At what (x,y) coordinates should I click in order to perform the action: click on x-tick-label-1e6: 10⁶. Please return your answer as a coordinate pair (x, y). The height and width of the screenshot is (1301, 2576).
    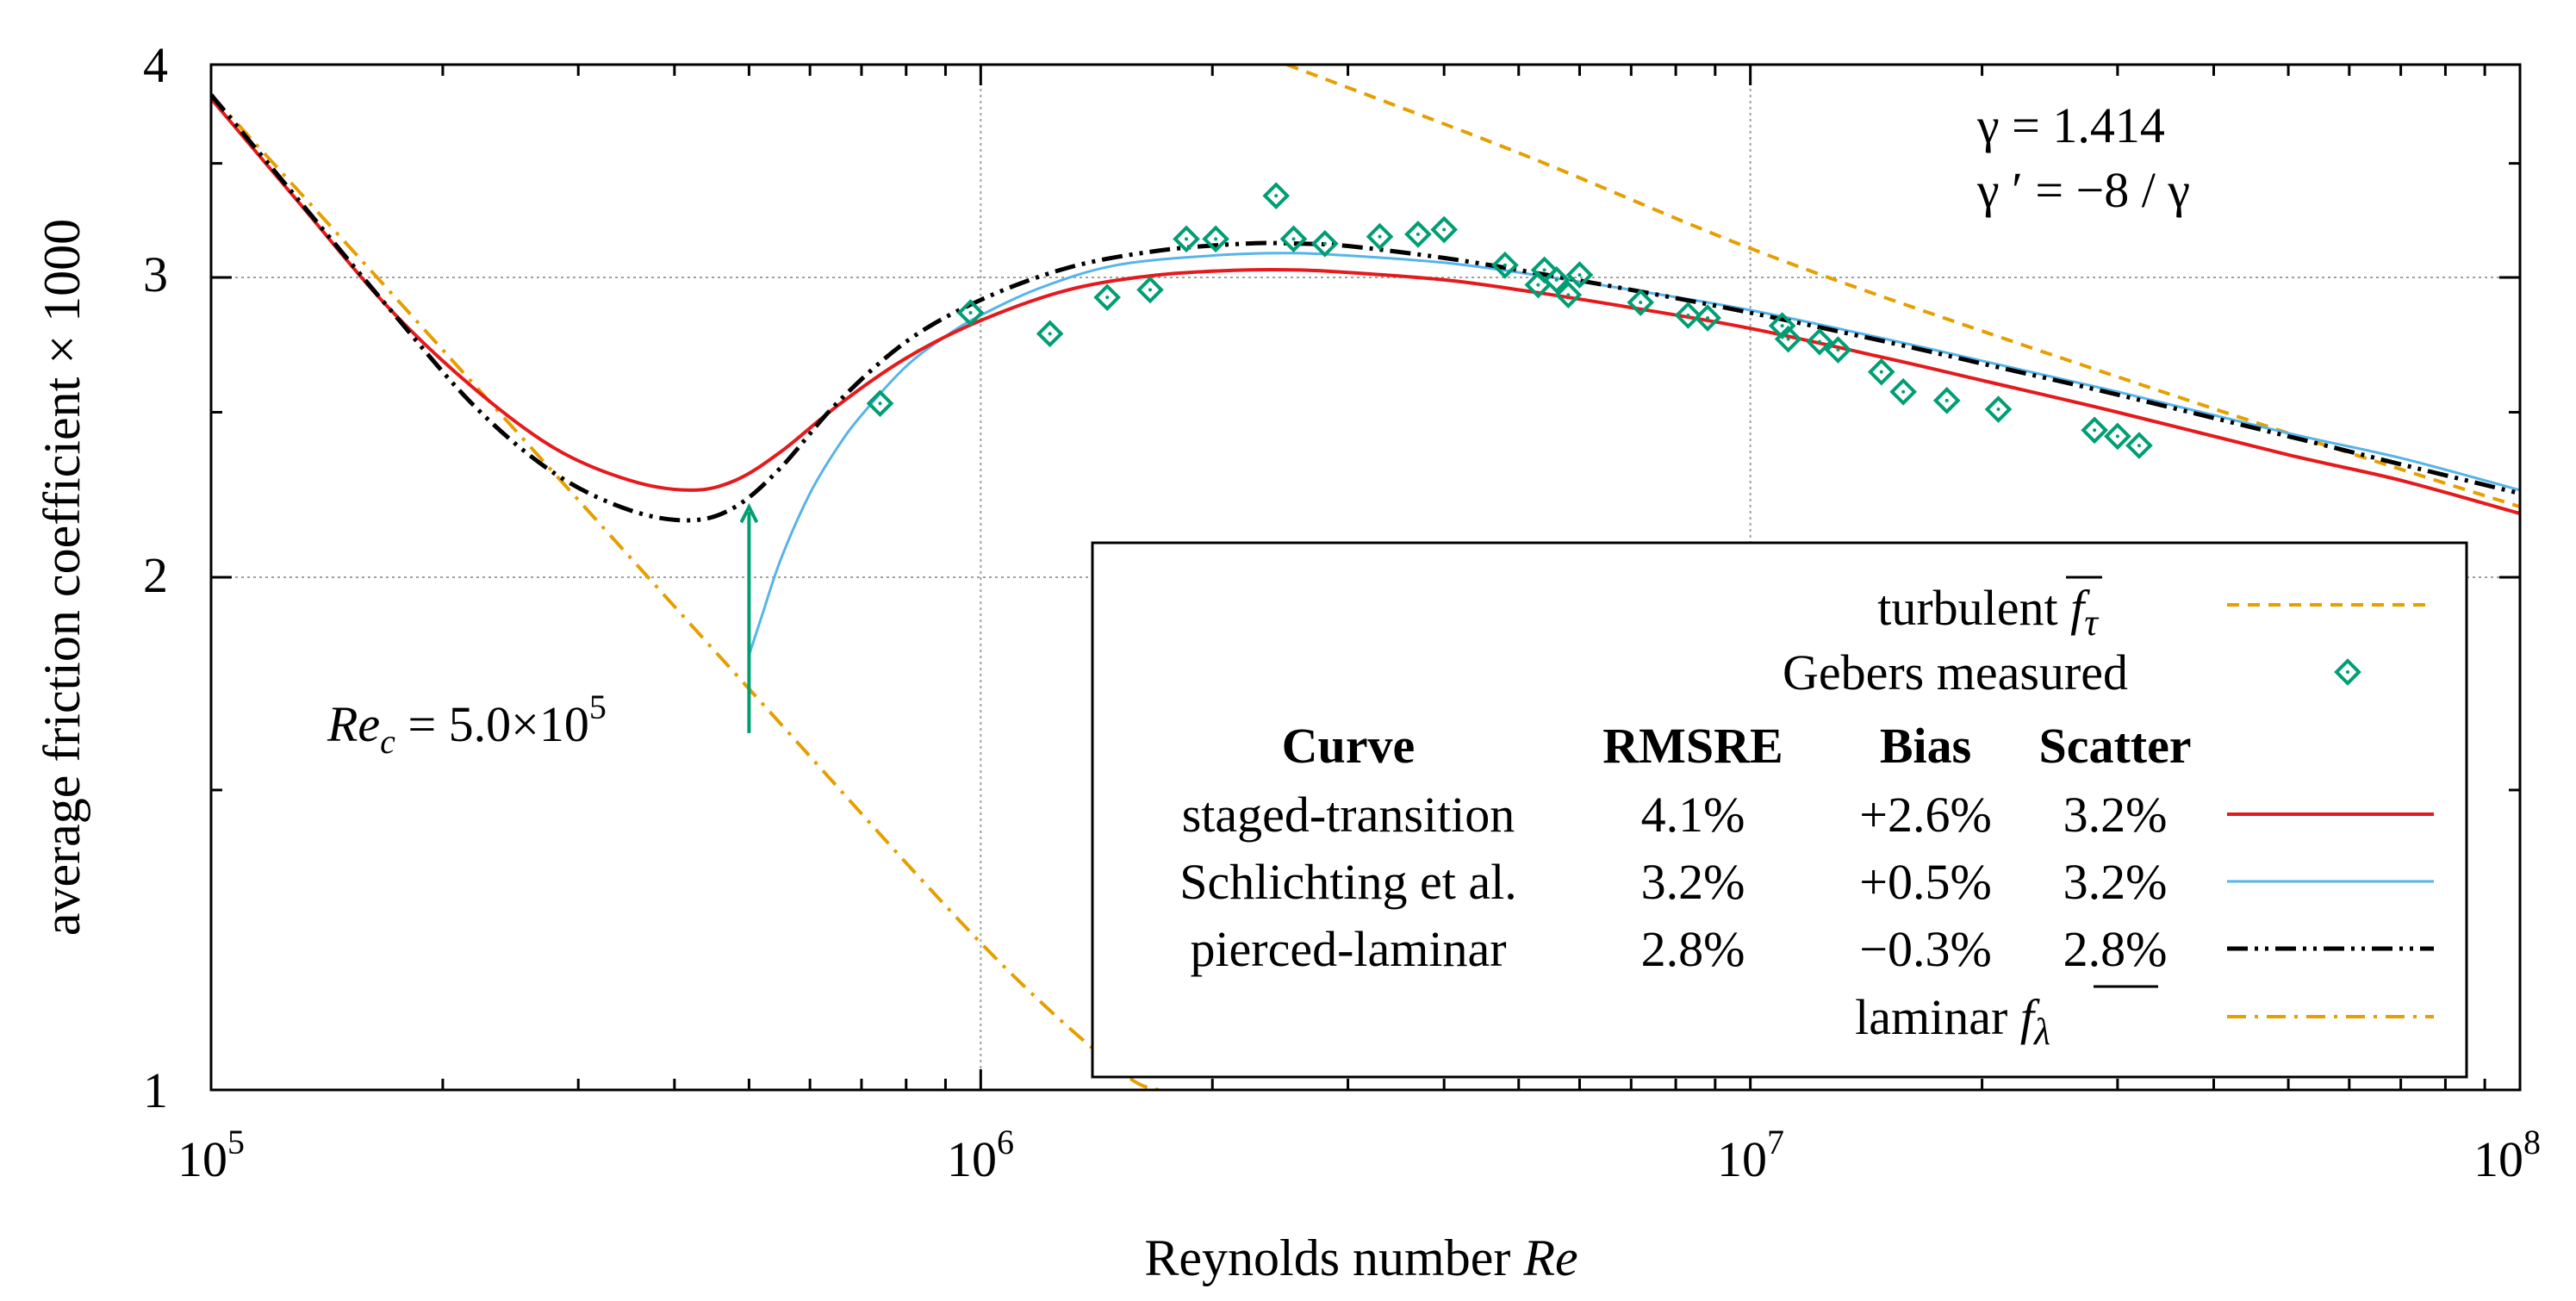
    Looking at the image, I should click on (981, 1155).